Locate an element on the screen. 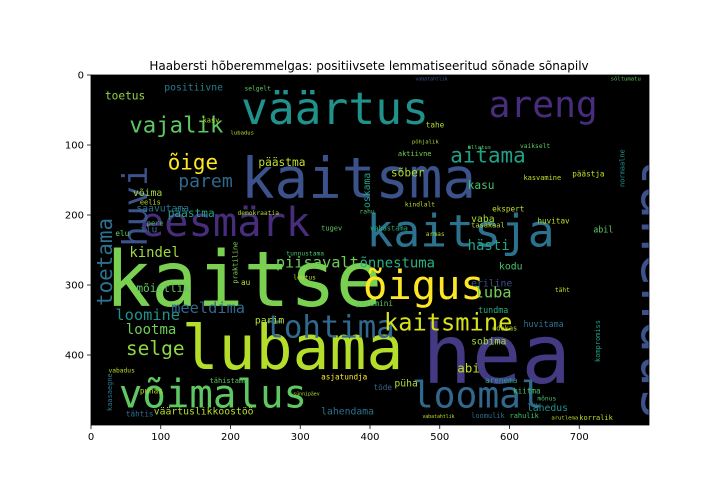  word-89: tunnustama is located at coordinates (305, 254).